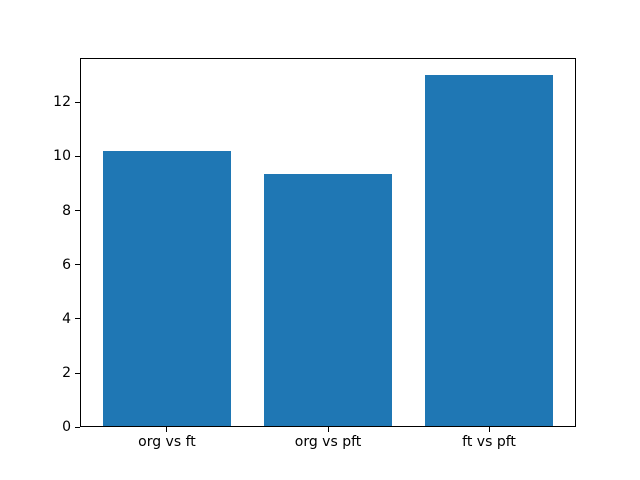  I want to click on x-tick-label: ft vs pft, so click(489, 442).